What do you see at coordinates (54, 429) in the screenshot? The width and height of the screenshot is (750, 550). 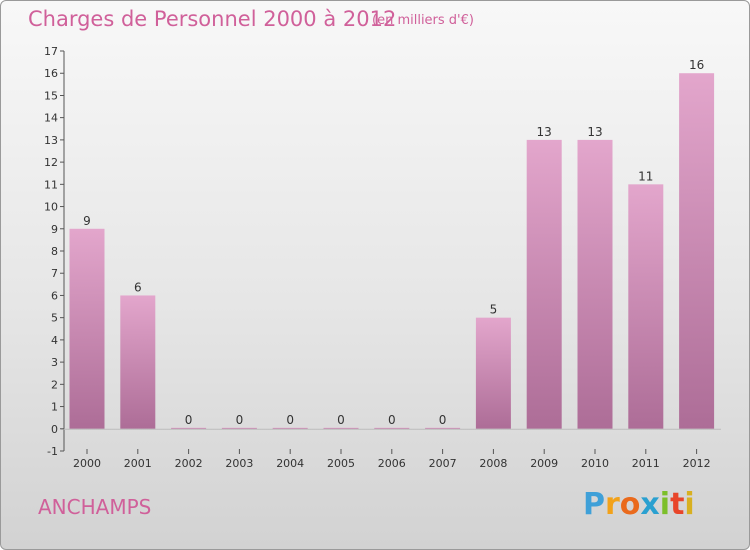 I see `y-tick-label: 0` at bounding box center [54, 429].